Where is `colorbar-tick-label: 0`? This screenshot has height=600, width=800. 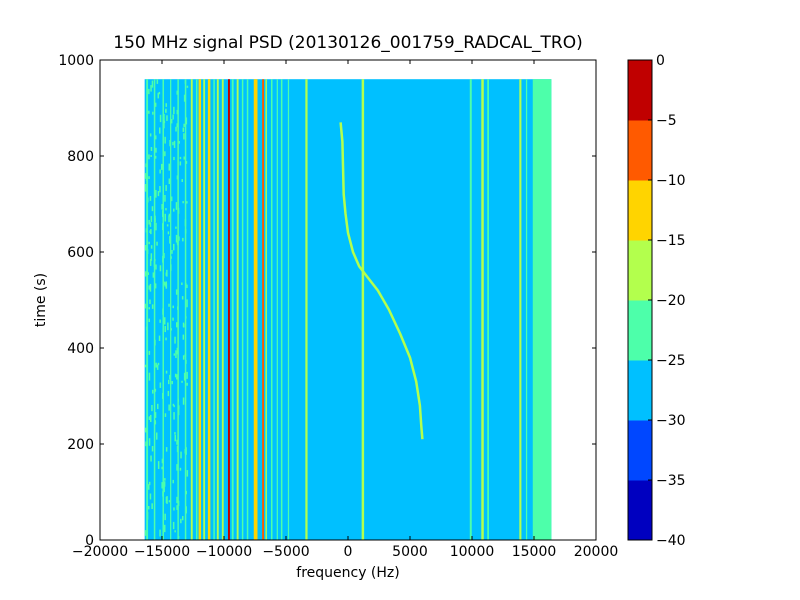
colorbar-tick-label: 0 is located at coordinates (660, 61).